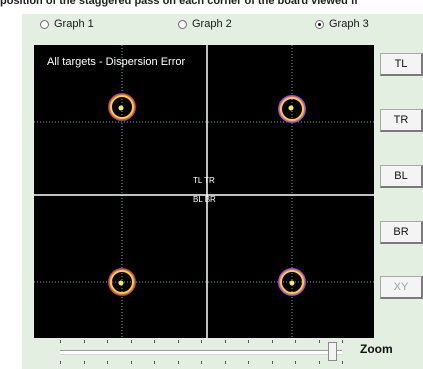 The height and width of the screenshot is (369, 423). I want to click on center-label-bottom: BL BR, so click(204, 199).